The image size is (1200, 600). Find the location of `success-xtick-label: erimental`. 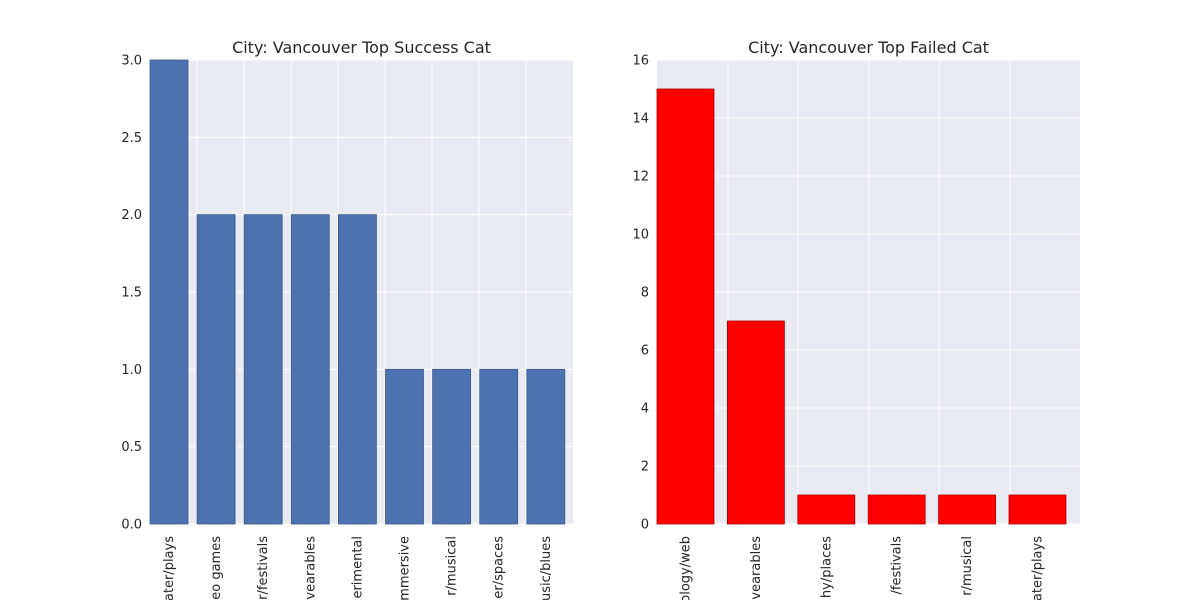

success-xtick-label: erimental is located at coordinates (357, 567).